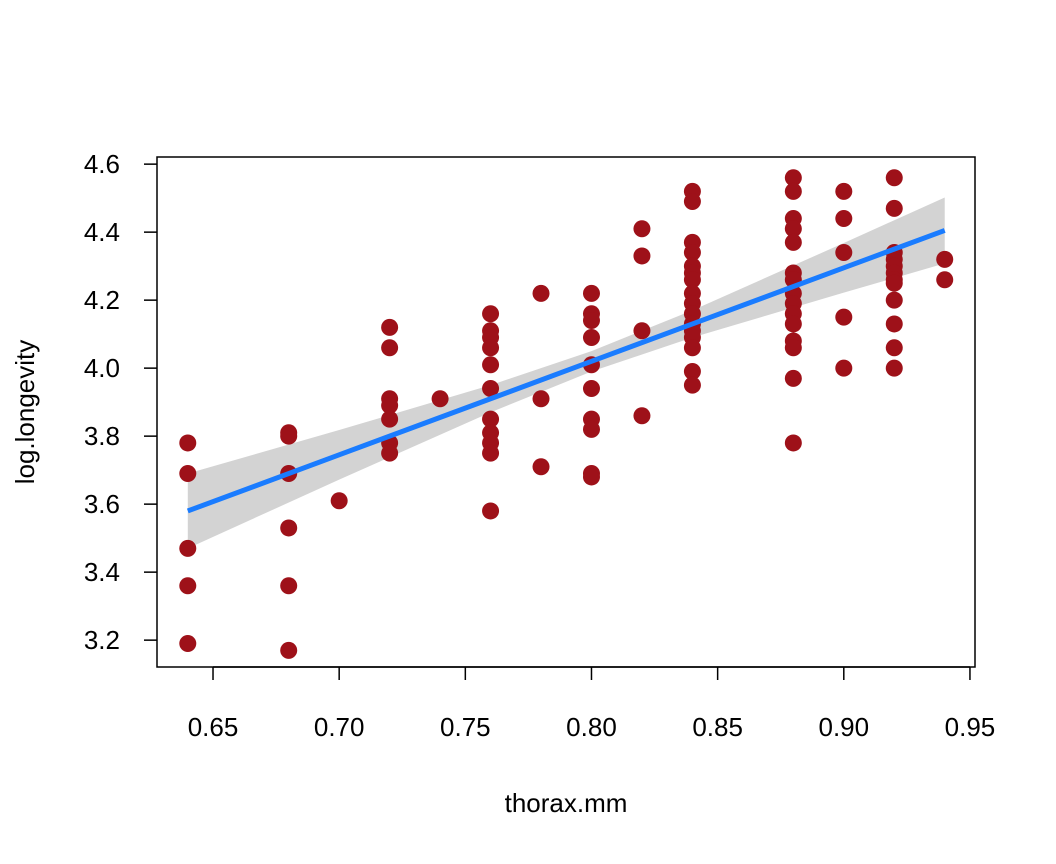  I want to click on x-tick-label: 0.65, so click(213, 727).